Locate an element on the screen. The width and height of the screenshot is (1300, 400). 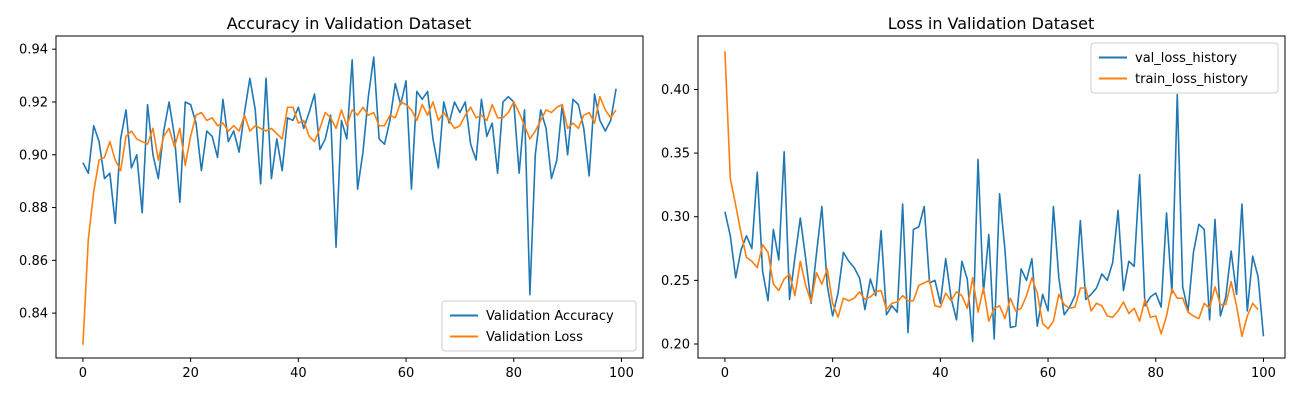
y-tick-label: 0.88 is located at coordinates (33, 208).